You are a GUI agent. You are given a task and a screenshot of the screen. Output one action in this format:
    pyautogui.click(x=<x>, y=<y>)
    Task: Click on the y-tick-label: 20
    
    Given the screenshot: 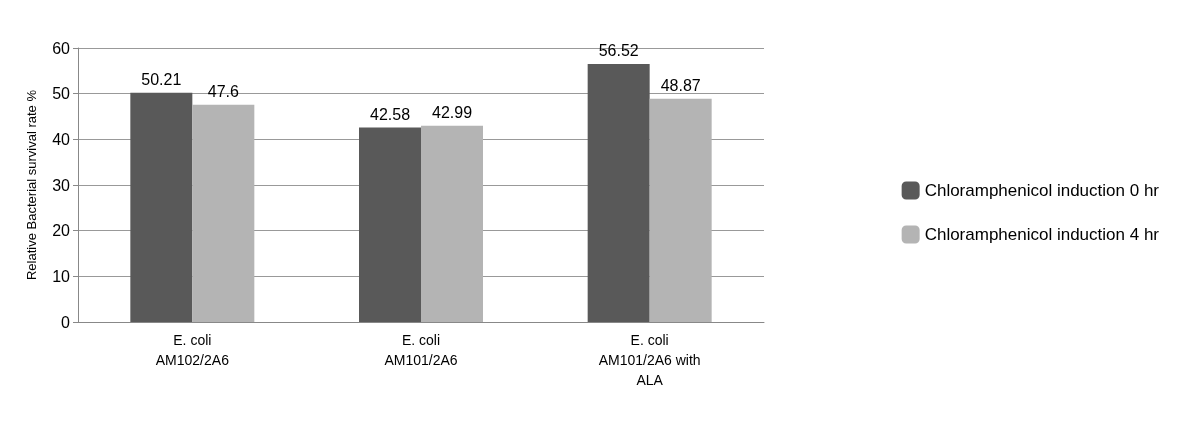 What is the action you would take?
    pyautogui.click(x=61, y=231)
    